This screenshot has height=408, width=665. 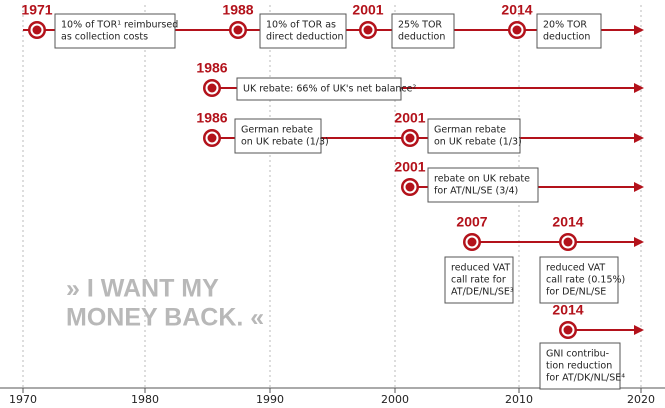 I want to click on event-text: 20% TOR, so click(x=565, y=25).